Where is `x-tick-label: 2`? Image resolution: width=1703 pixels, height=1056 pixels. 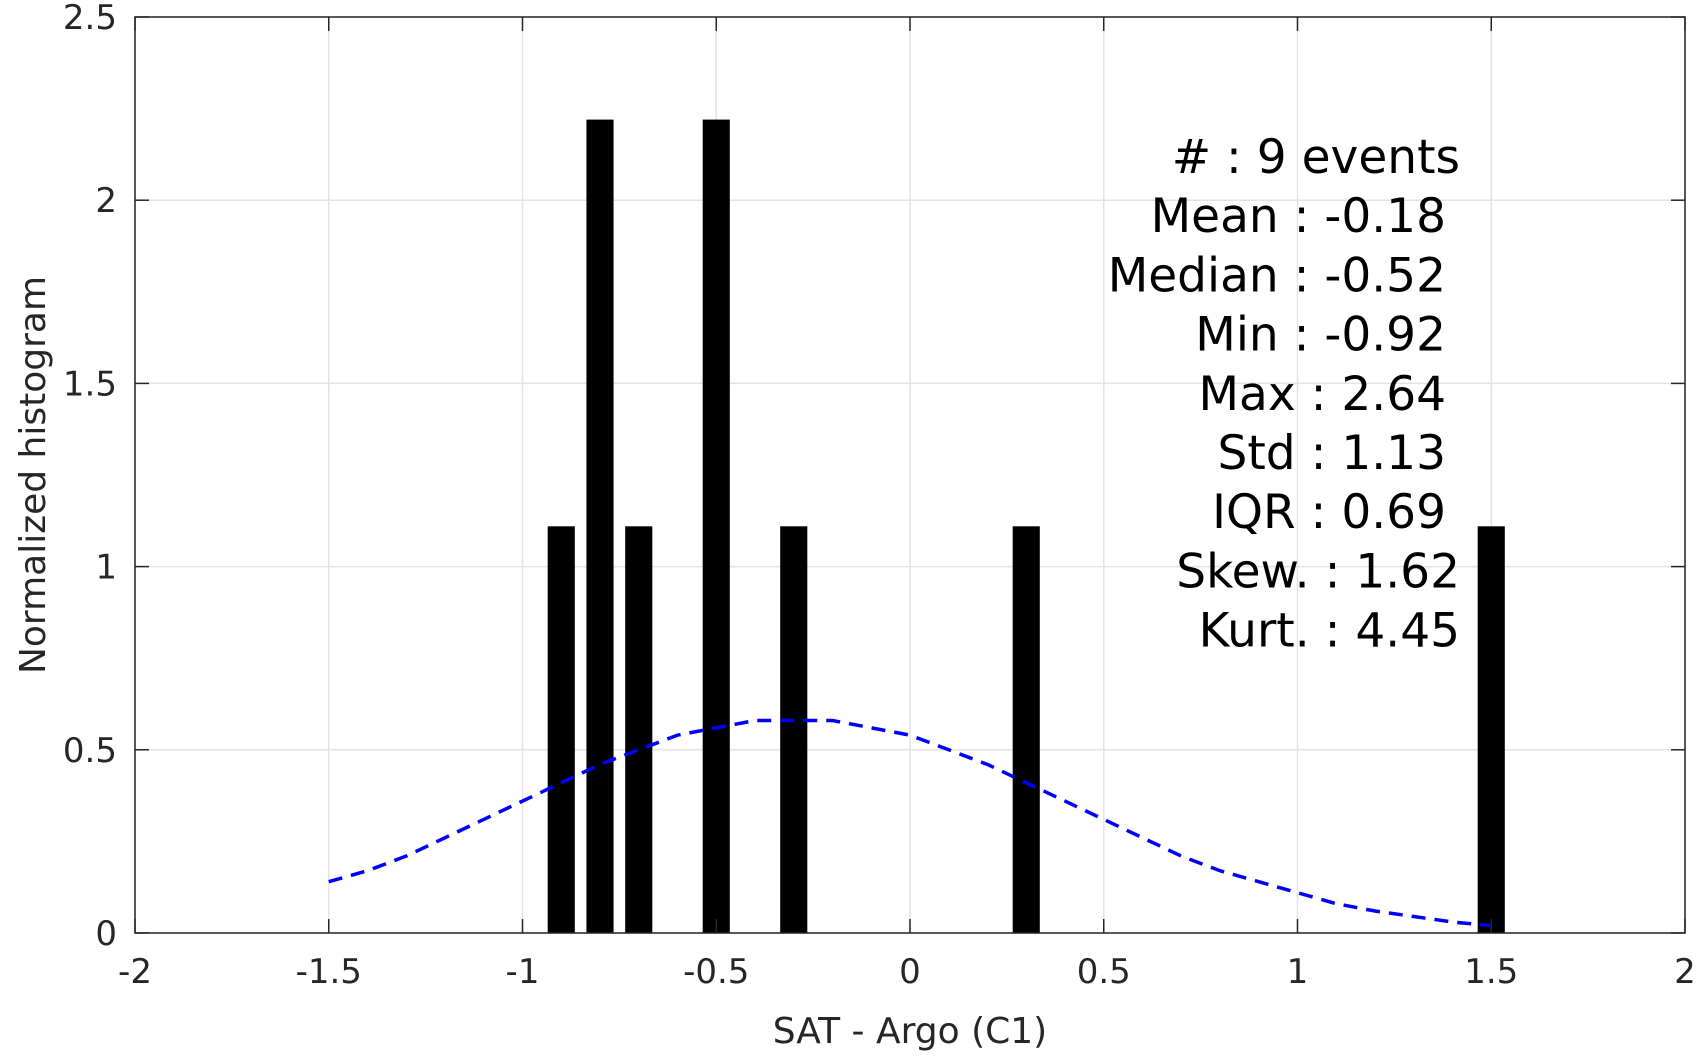 x-tick-label: 2 is located at coordinates (1685, 972).